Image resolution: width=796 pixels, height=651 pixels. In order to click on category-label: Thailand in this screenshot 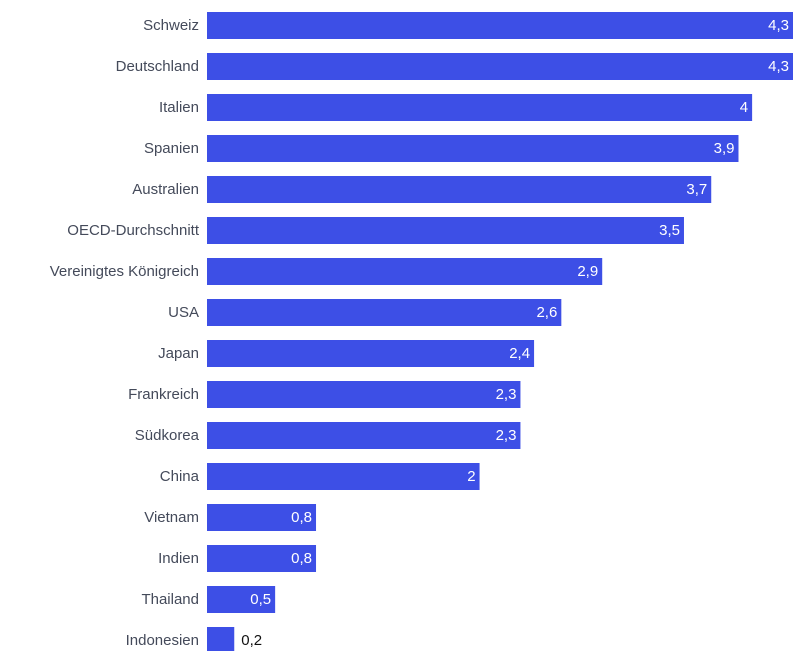, I will do `click(170, 599)`.